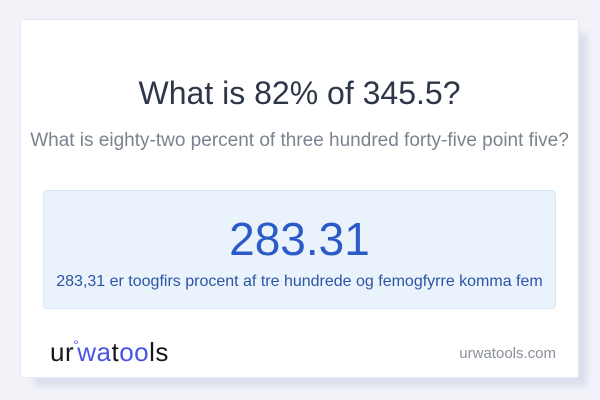 The image size is (600, 400). What do you see at coordinates (299, 239) in the screenshot?
I see `result-value: 283.31` at bounding box center [299, 239].